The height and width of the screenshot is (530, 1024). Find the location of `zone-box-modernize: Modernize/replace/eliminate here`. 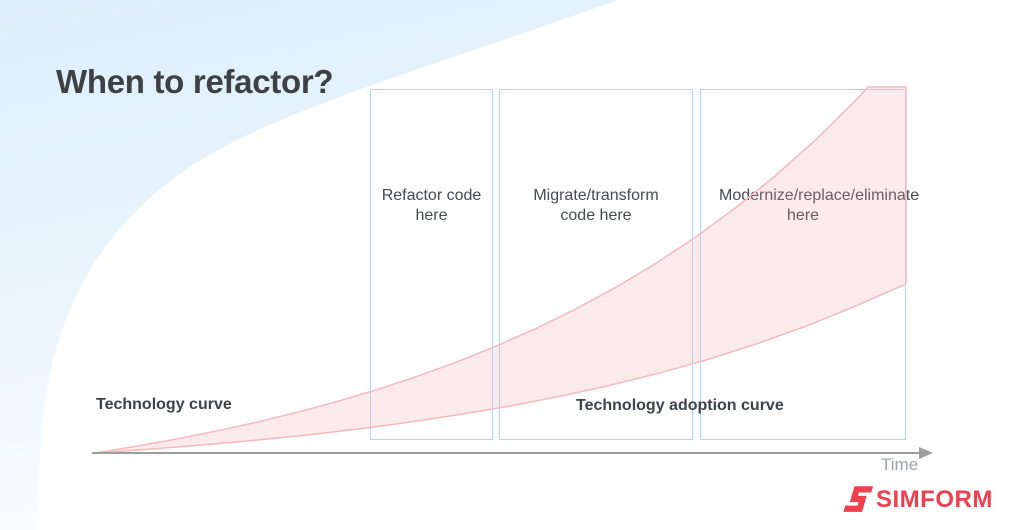

zone-box-modernize: Modernize/replace/eliminate here is located at coordinates (810, 264).